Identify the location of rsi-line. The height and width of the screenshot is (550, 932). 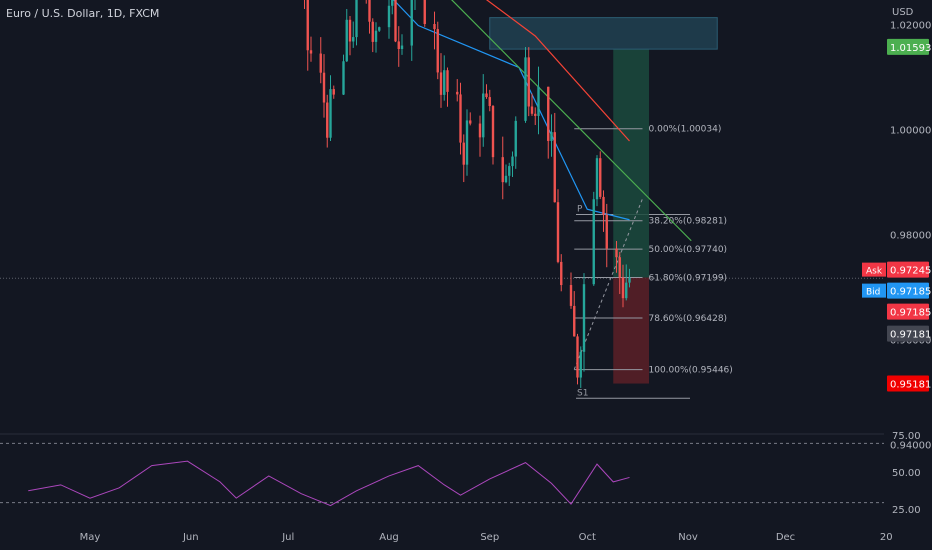
(329, 483).